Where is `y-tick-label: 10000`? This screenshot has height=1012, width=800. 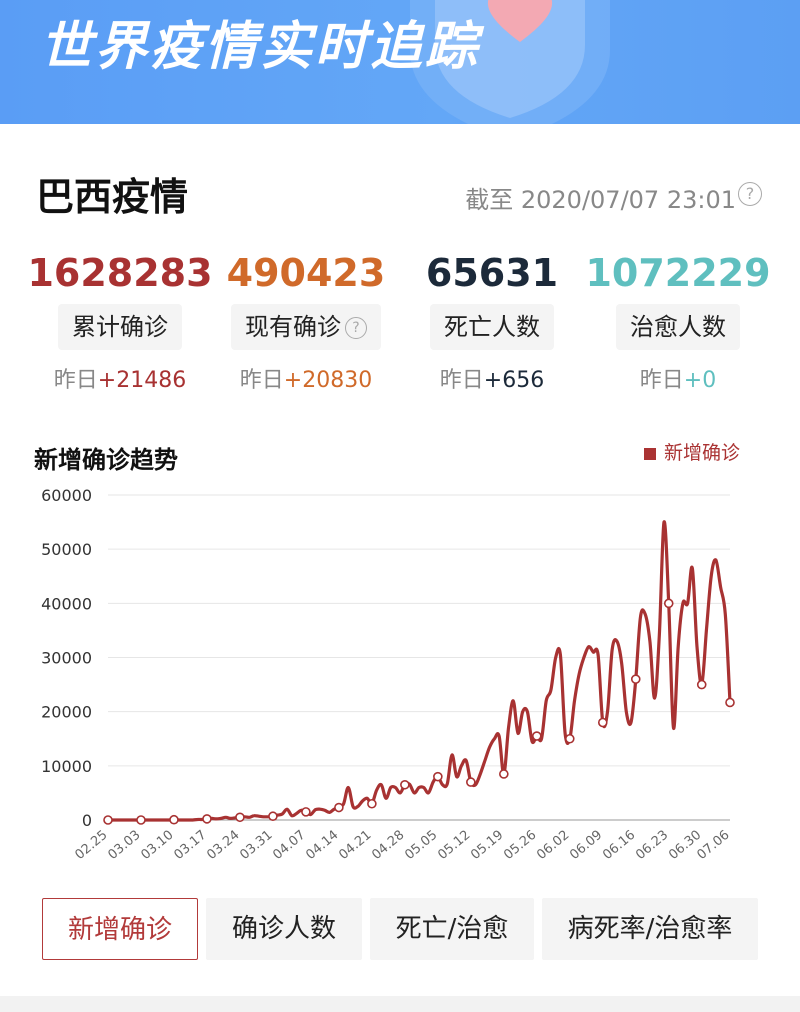
y-tick-label: 10000 is located at coordinates (66, 766).